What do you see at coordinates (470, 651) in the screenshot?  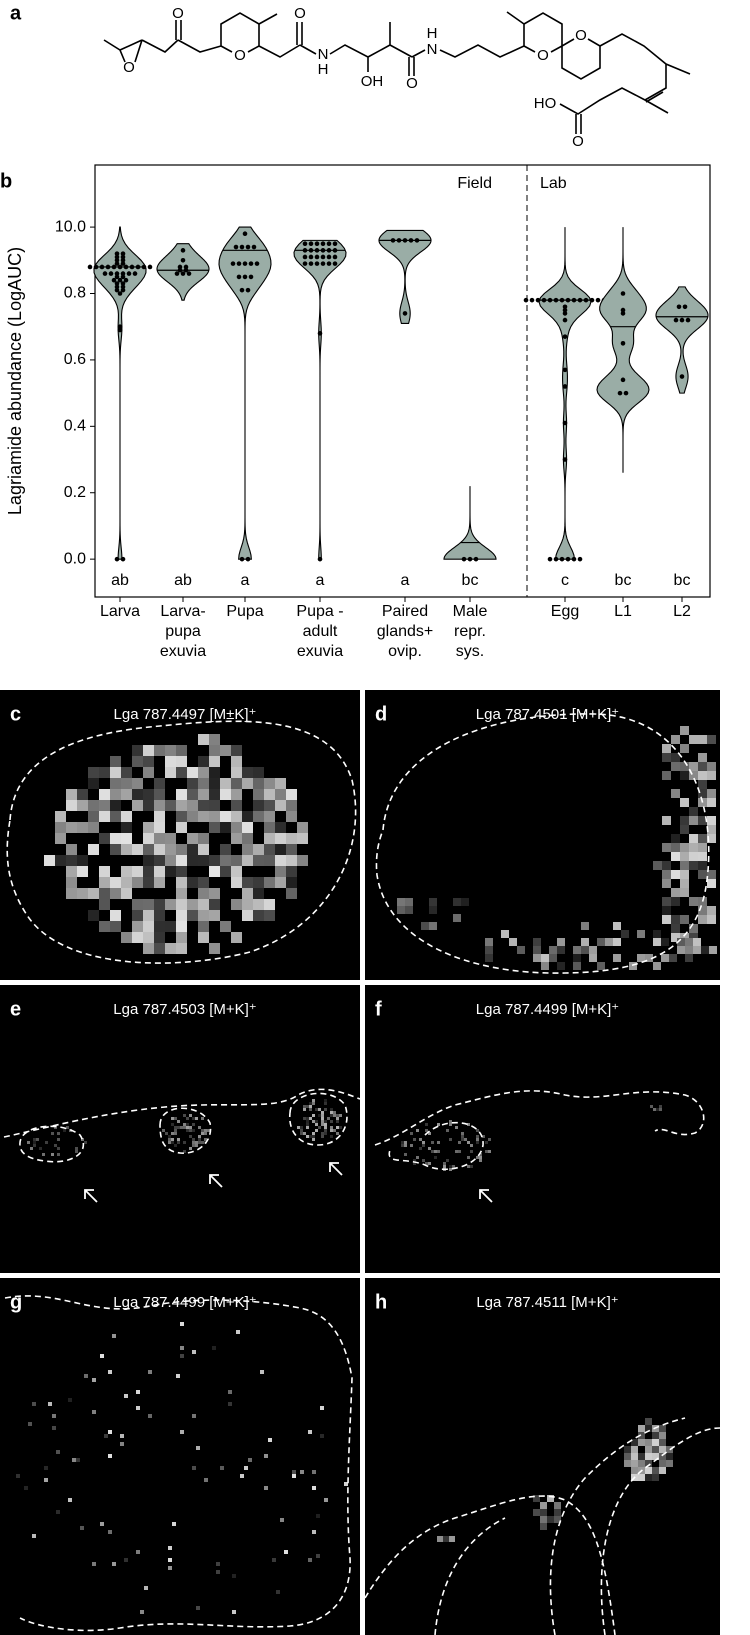 I see `x-tick-label: sys.` at bounding box center [470, 651].